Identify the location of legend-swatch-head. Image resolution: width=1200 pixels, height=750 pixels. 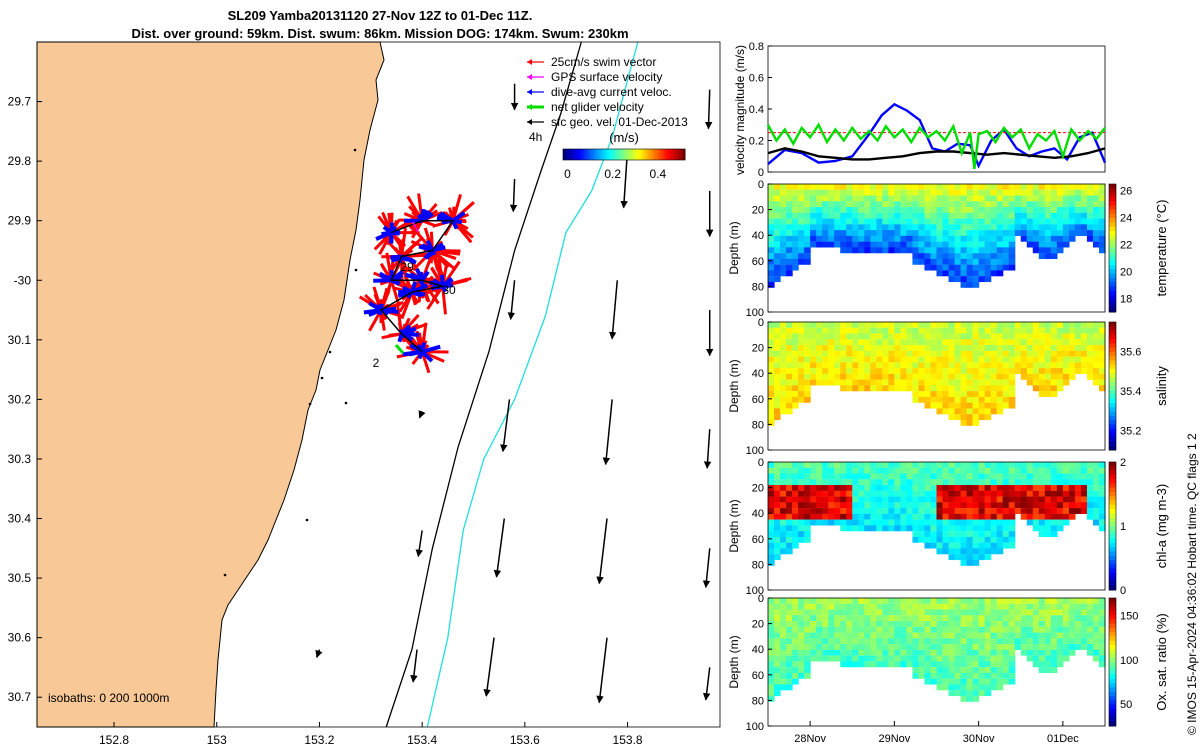
(529, 122).